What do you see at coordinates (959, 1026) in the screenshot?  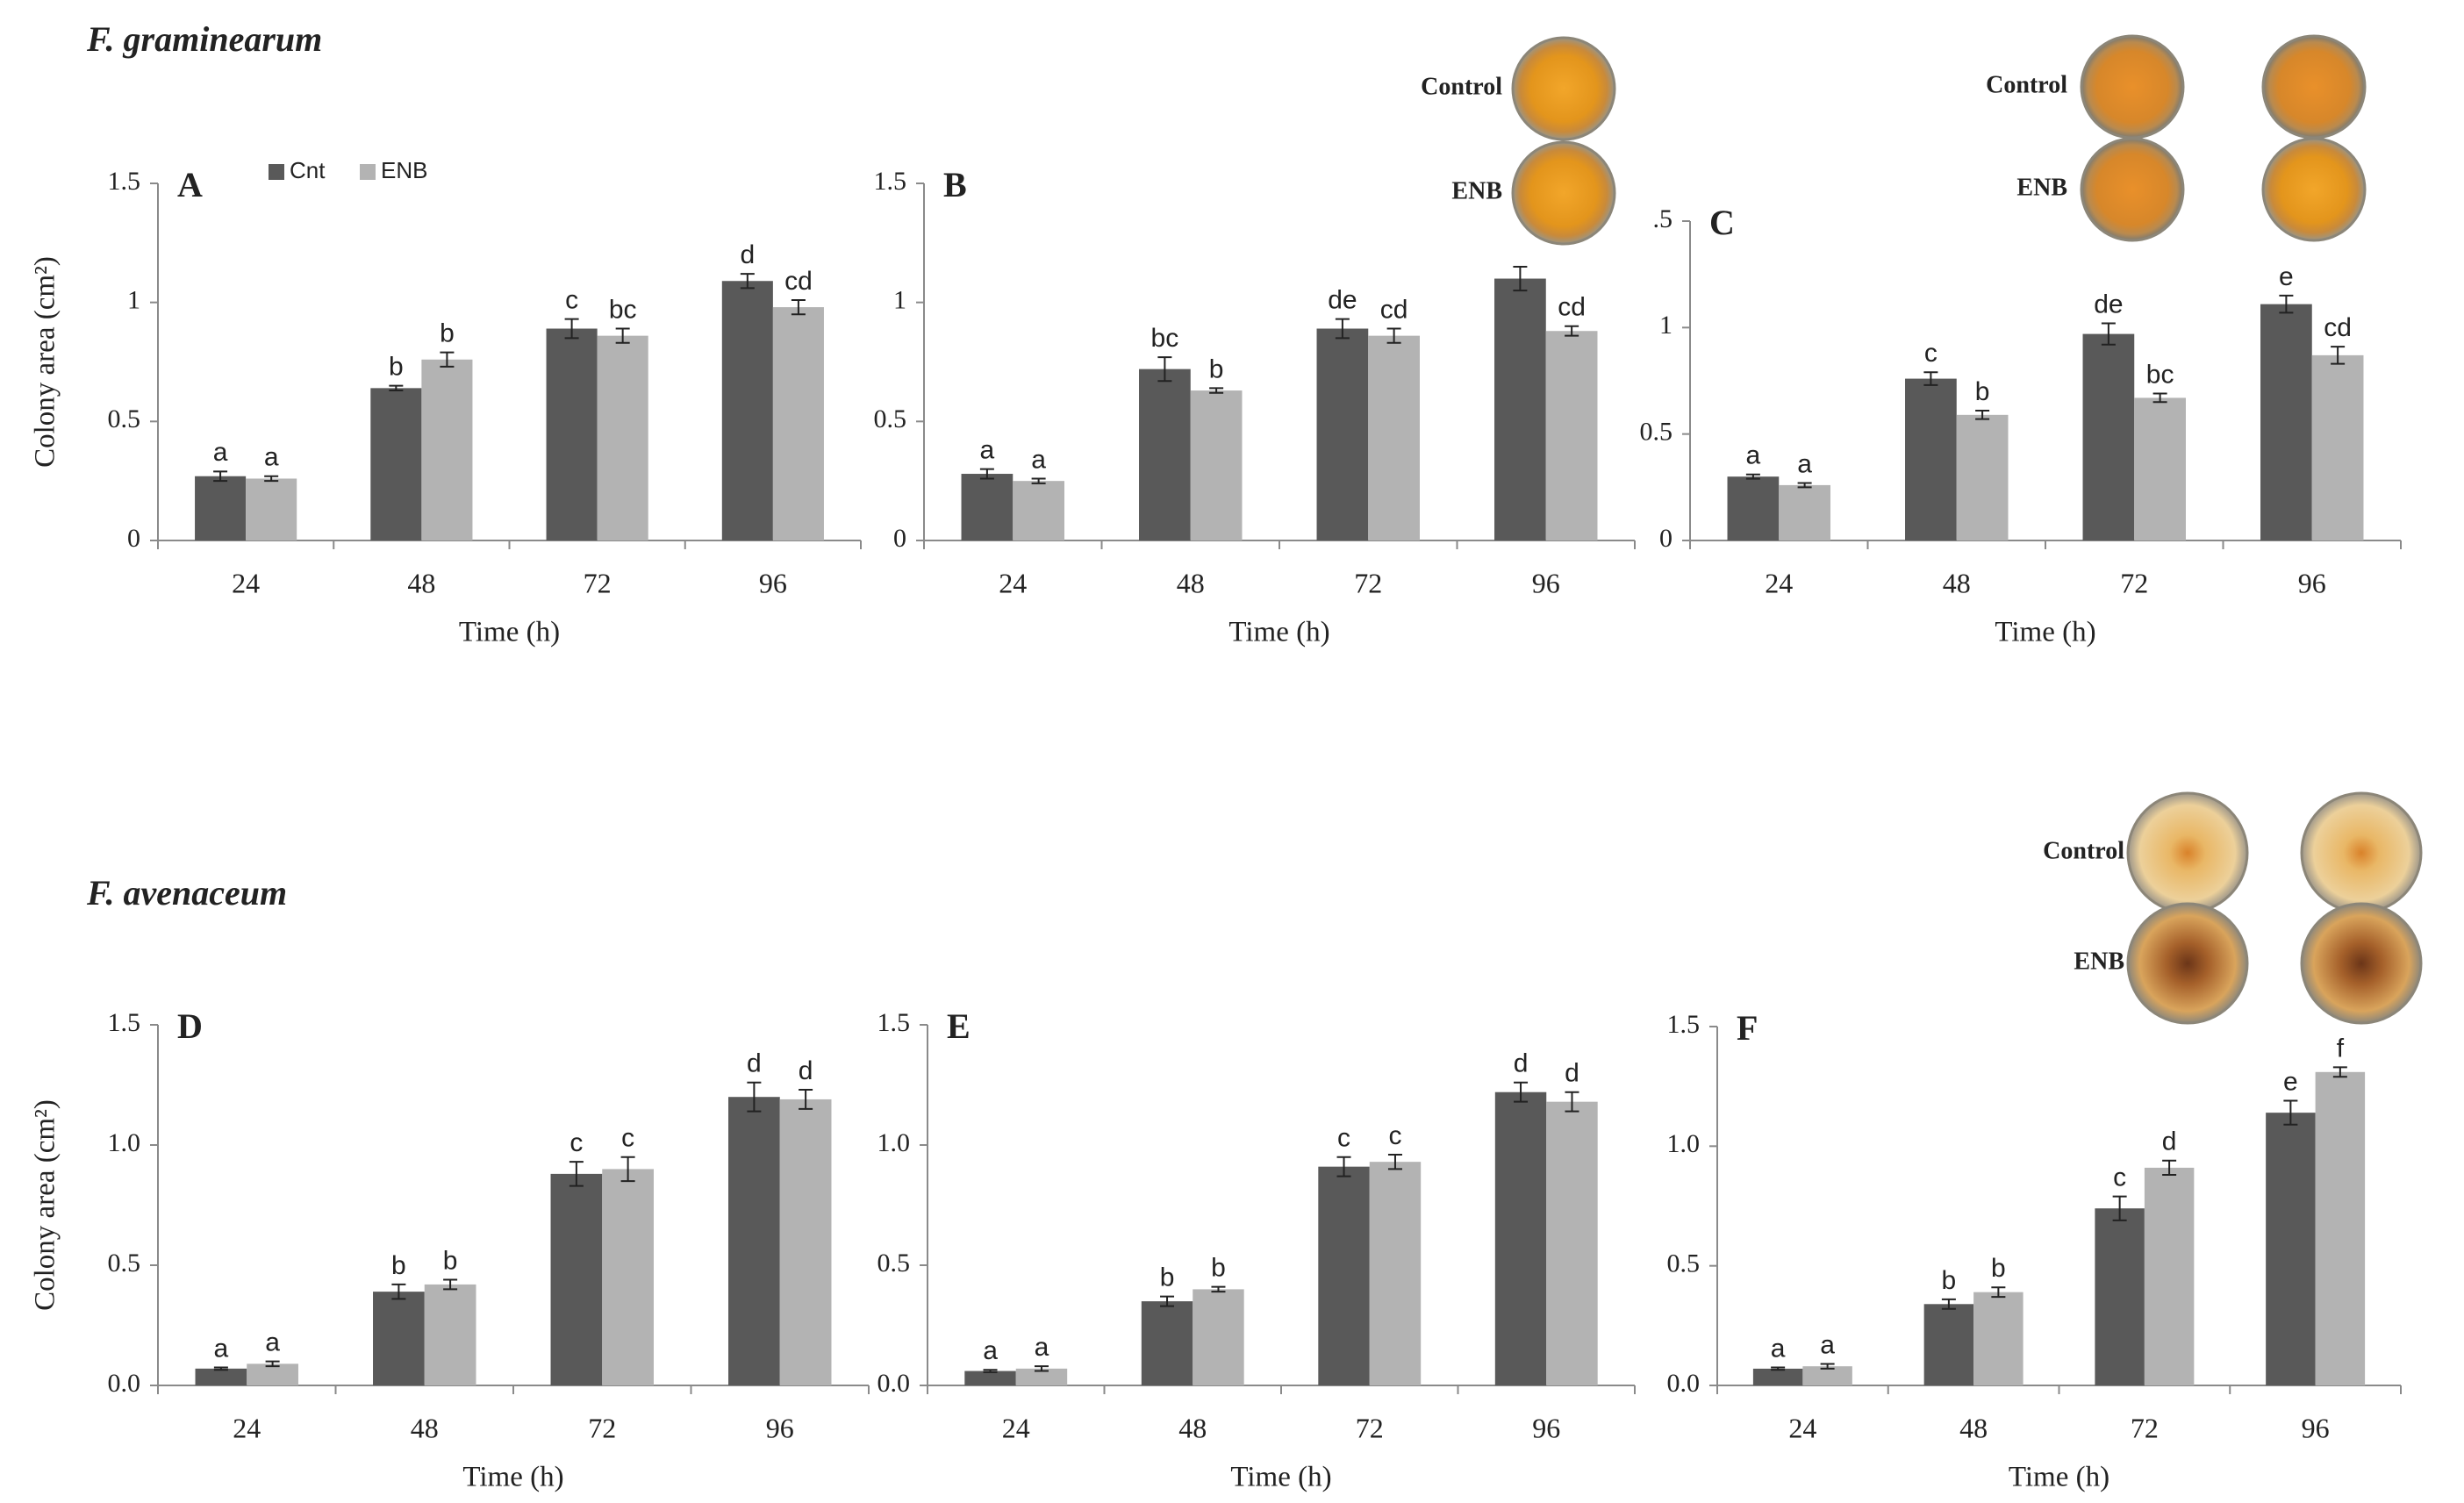 I see `panel-label: E` at bounding box center [959, 1026].